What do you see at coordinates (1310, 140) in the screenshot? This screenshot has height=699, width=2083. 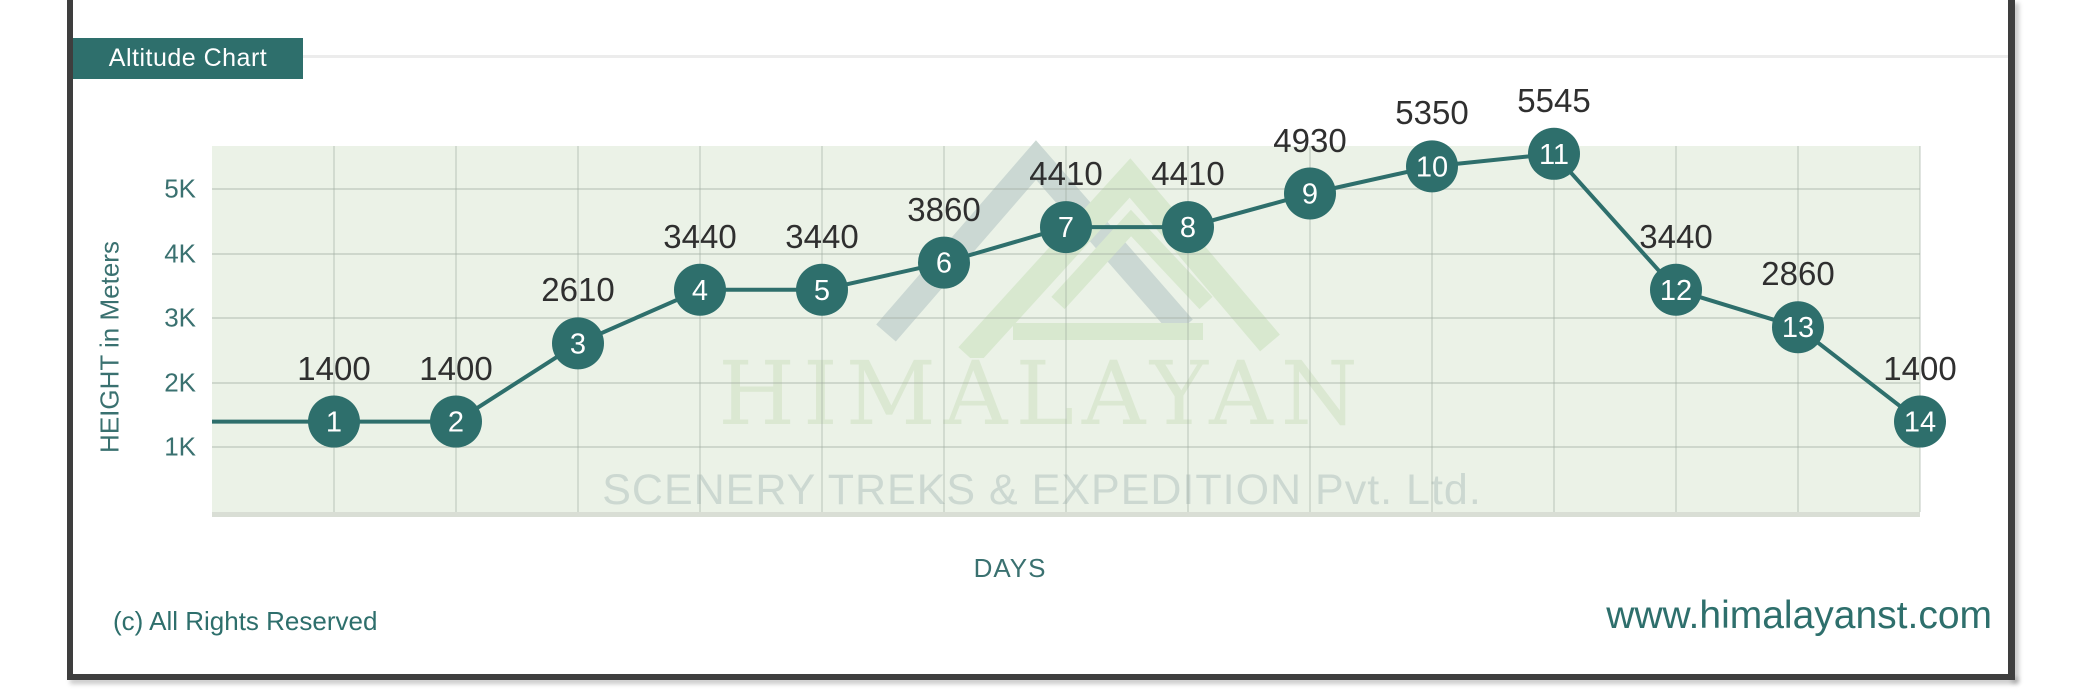 I see `data-point-value-label: 4930` at bounding box center [1310, 140].